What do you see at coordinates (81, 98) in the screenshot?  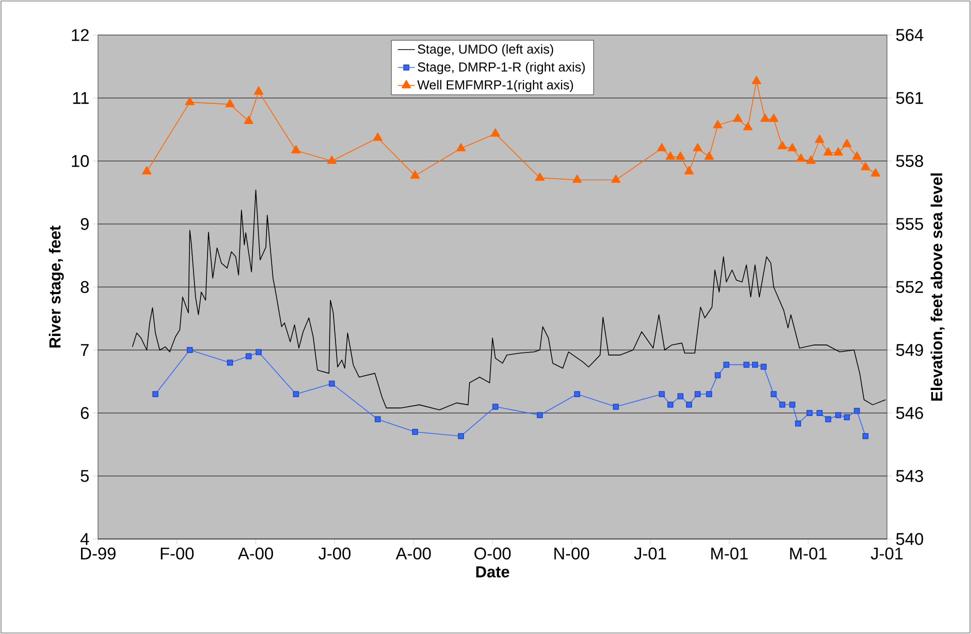 I see `y-tick-label: 11` at bounding box center [81, 98].